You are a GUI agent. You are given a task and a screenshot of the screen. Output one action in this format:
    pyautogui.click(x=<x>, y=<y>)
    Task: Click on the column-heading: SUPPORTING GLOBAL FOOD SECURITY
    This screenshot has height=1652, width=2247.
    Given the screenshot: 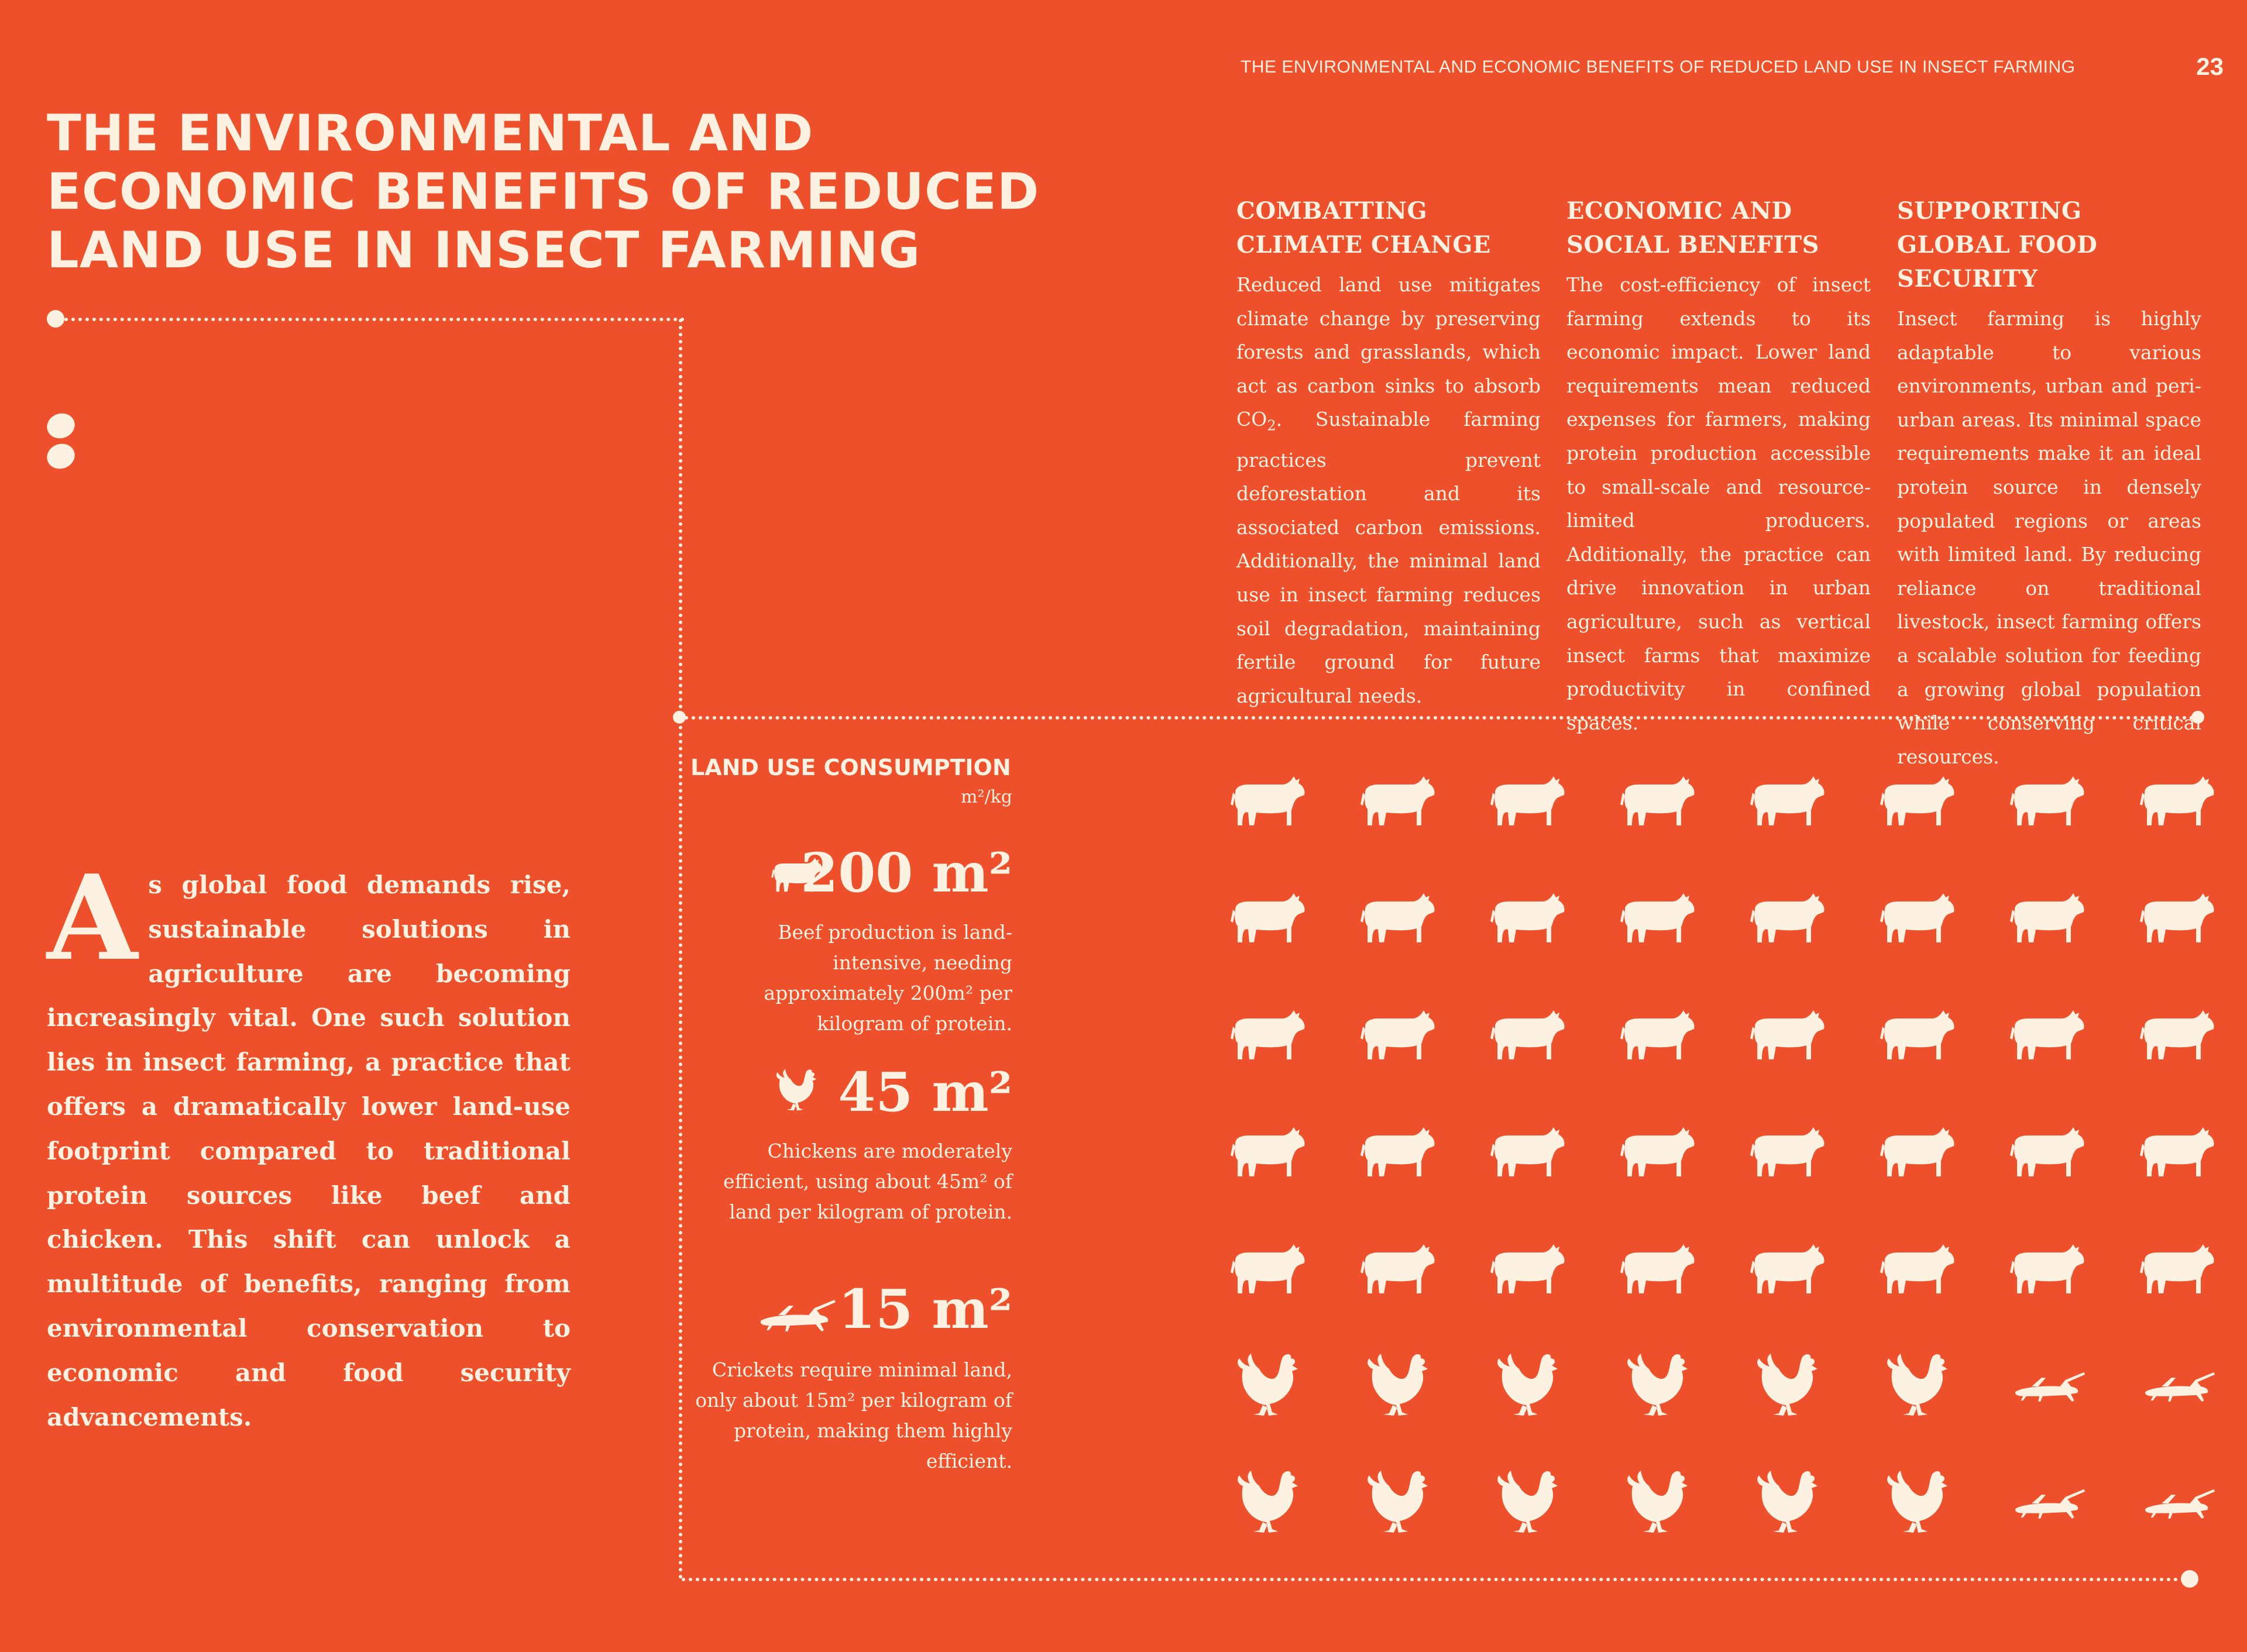 What is the action you would take?
    pyautogui.click(x=1998, y=244)
    